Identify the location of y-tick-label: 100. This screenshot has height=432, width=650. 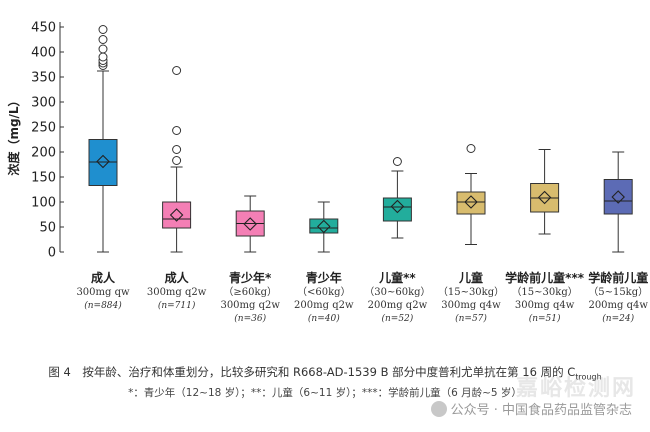
(43, 203).